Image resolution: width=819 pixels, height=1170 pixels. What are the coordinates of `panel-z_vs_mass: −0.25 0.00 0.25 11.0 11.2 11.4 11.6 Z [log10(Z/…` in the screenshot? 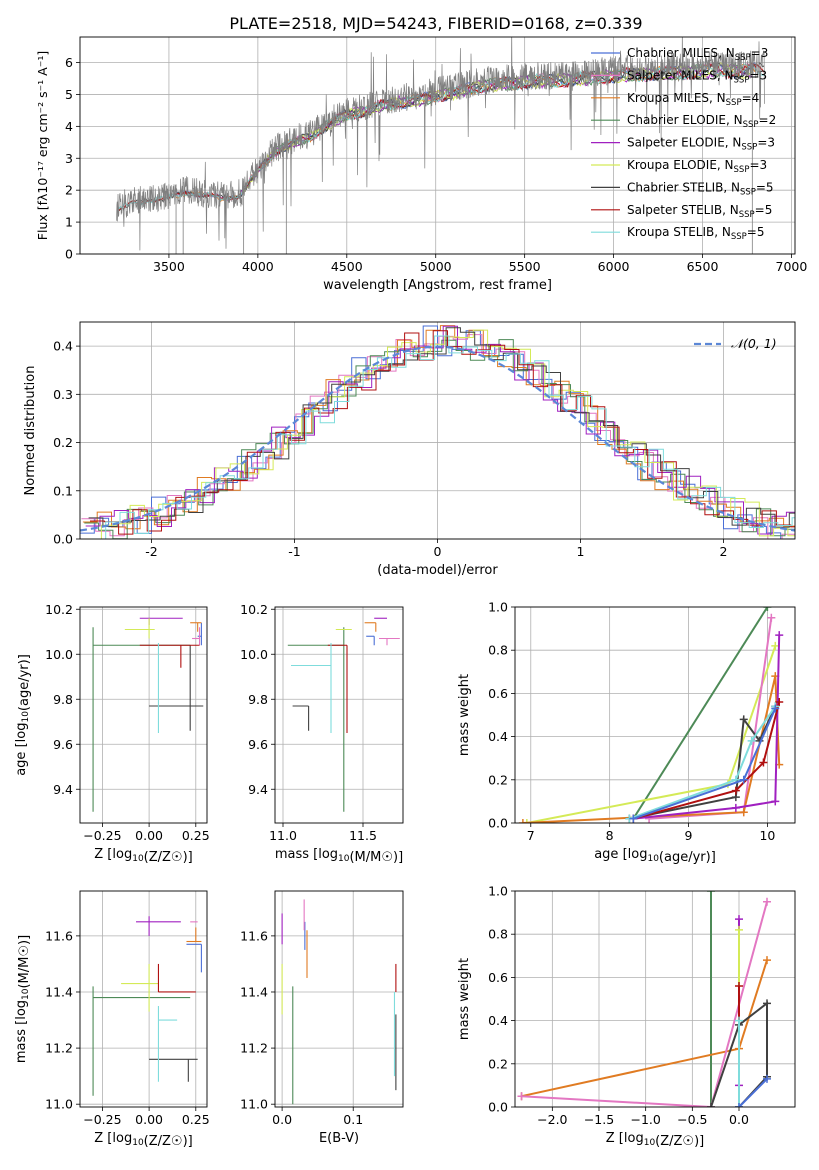 It's located at (112, 1019).